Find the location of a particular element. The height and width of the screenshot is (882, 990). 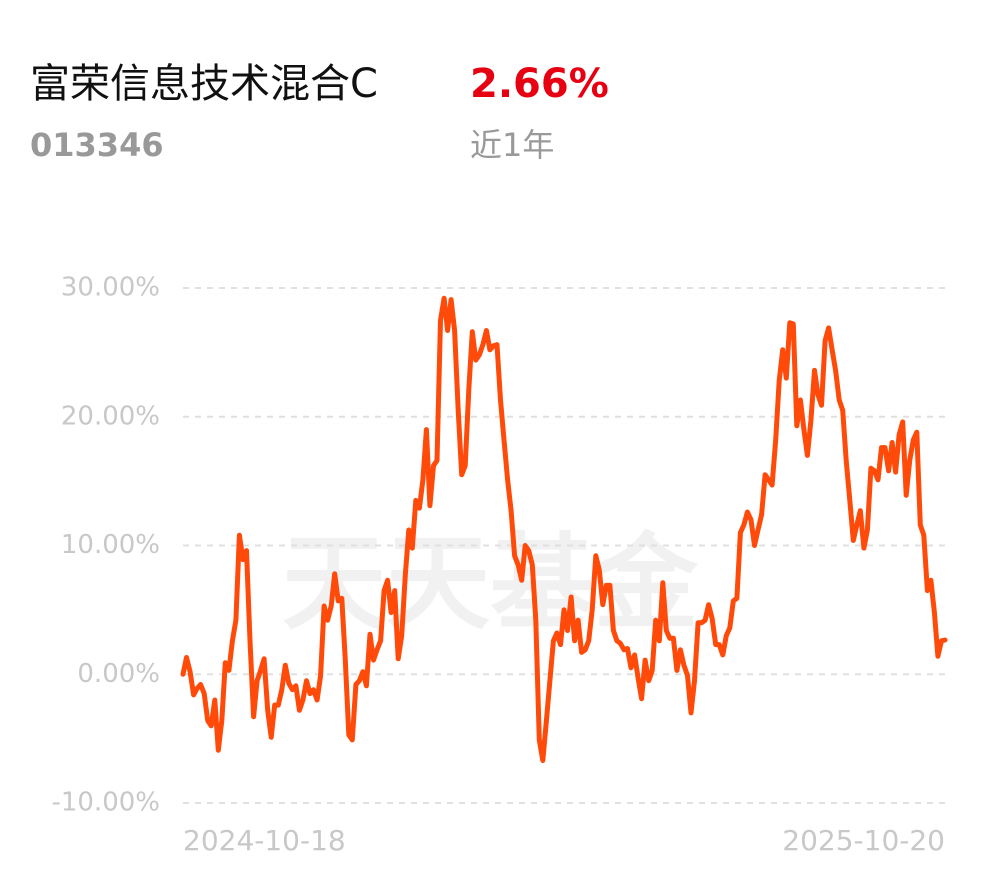

y-tick-label: 0.00% is located at coordinates (118, 674).